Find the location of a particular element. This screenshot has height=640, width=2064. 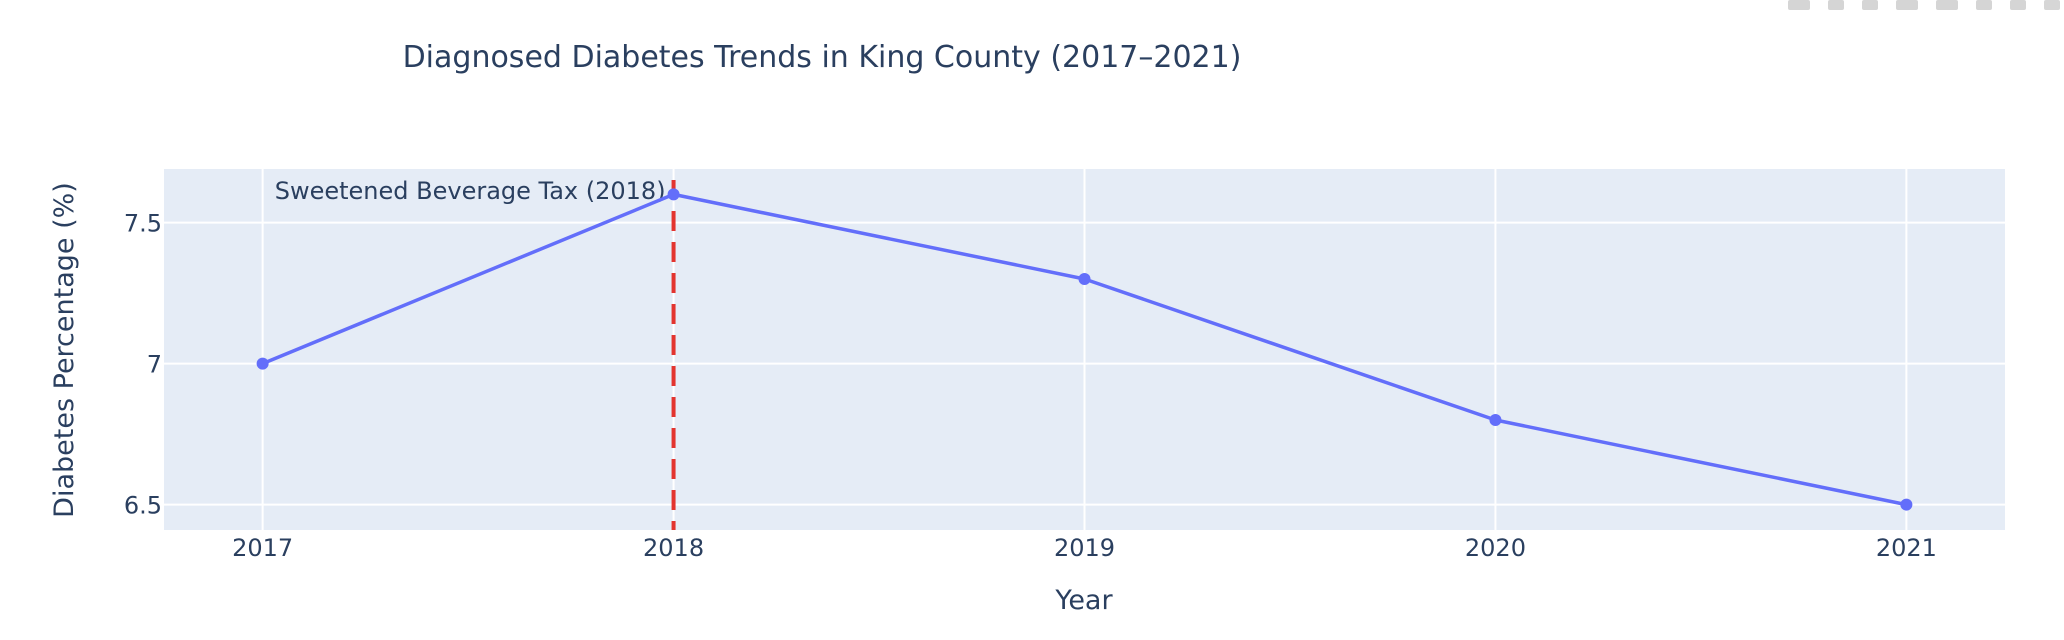

y-tick-label: 7 is located at coordinates (154, 365).